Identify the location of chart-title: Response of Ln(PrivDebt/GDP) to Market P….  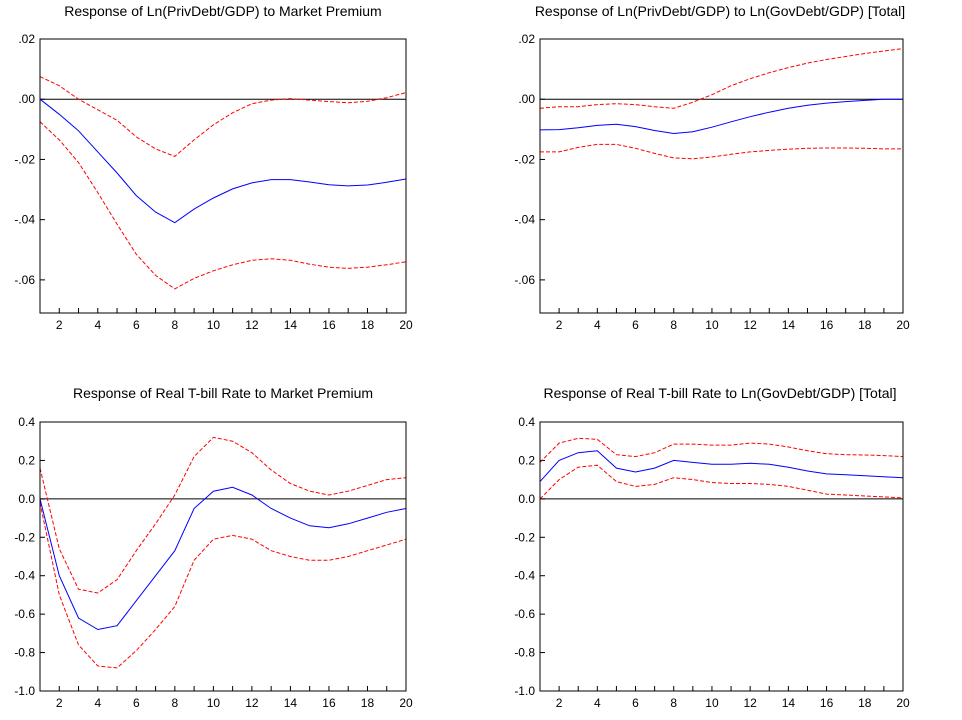
(222, 11).